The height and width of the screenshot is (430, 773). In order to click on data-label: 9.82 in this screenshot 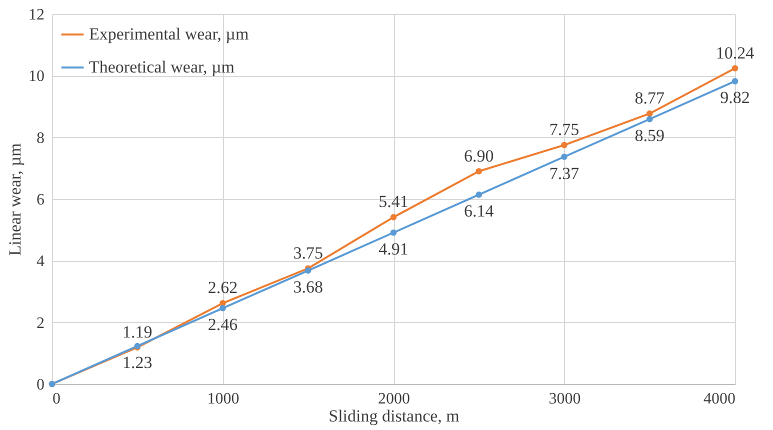, I will do `click(735, 98)`.